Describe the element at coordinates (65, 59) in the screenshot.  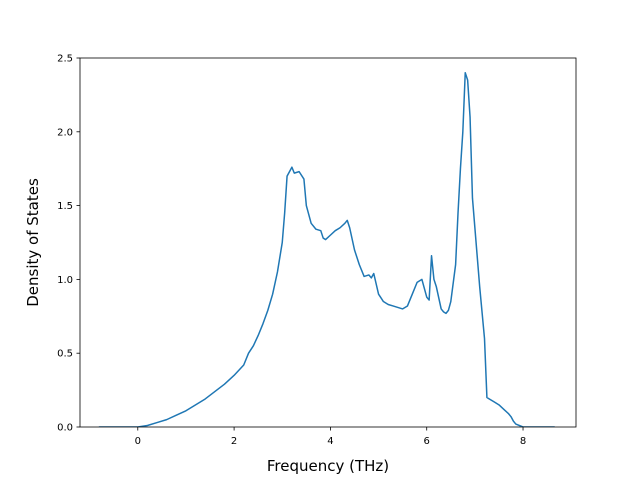
I see `y-tick-label: 2.5` at that location.